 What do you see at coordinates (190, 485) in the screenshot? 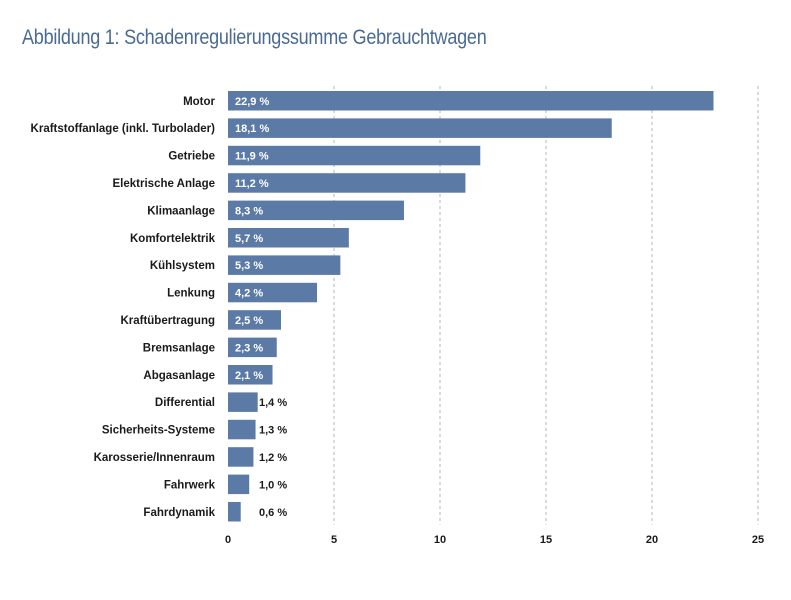
I see `category-label: Fahrwerk` at bounding box center [190, 485].